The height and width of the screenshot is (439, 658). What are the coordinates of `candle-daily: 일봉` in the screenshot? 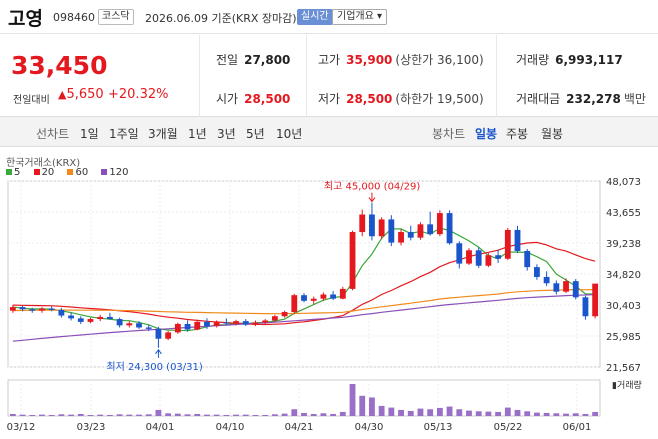 It's located at (486, 134).